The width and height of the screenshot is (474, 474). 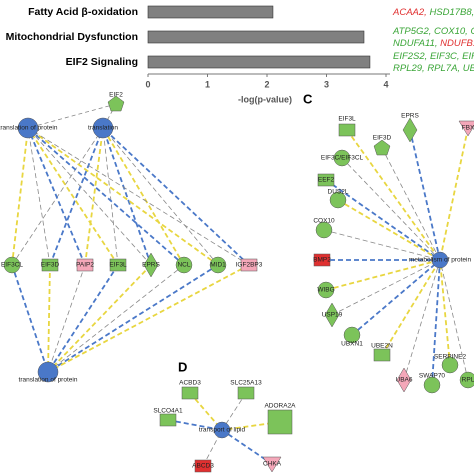 I want to click on node-label: EEF2, so click(x=326, y=180).